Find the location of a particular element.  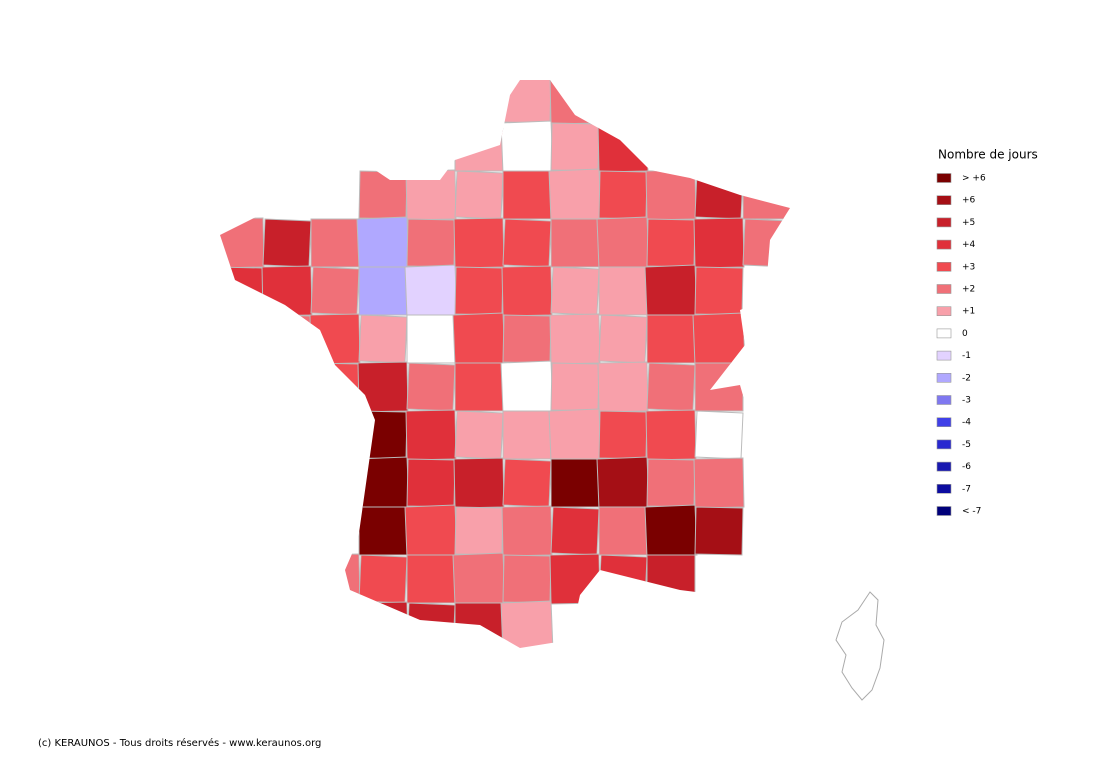

legend-label: +6 is located at coordinates (969, 201).